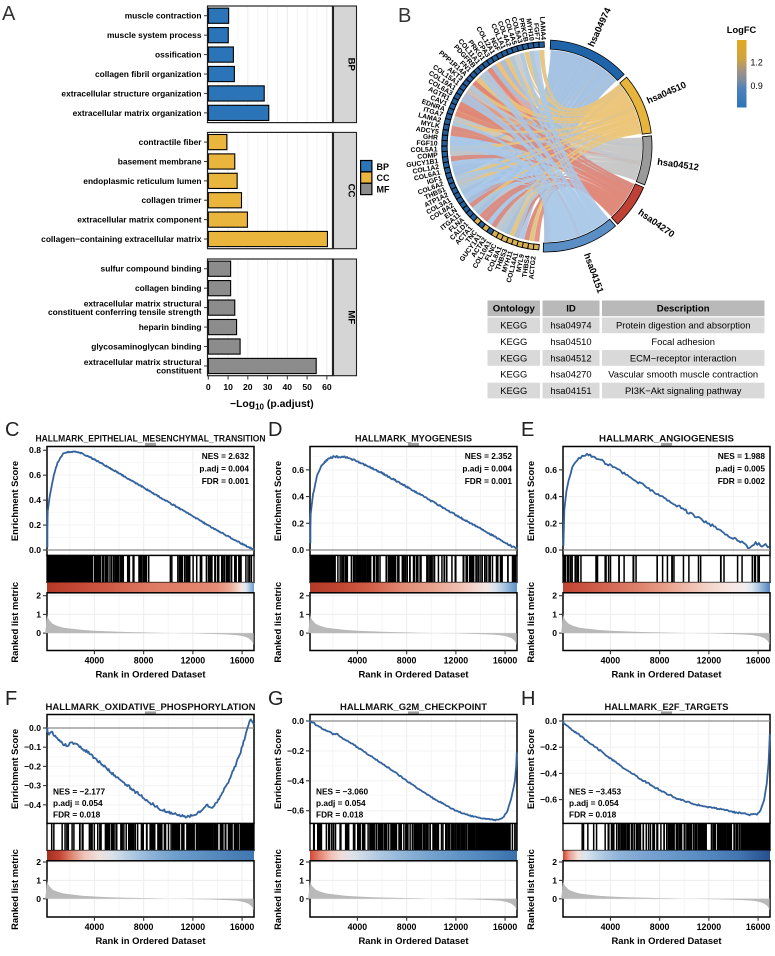 The width and height of the screenshot is (775, 956). Describe the element at coordinates (11, 699) in the screenshot. I see `svg-text: F` at that location.